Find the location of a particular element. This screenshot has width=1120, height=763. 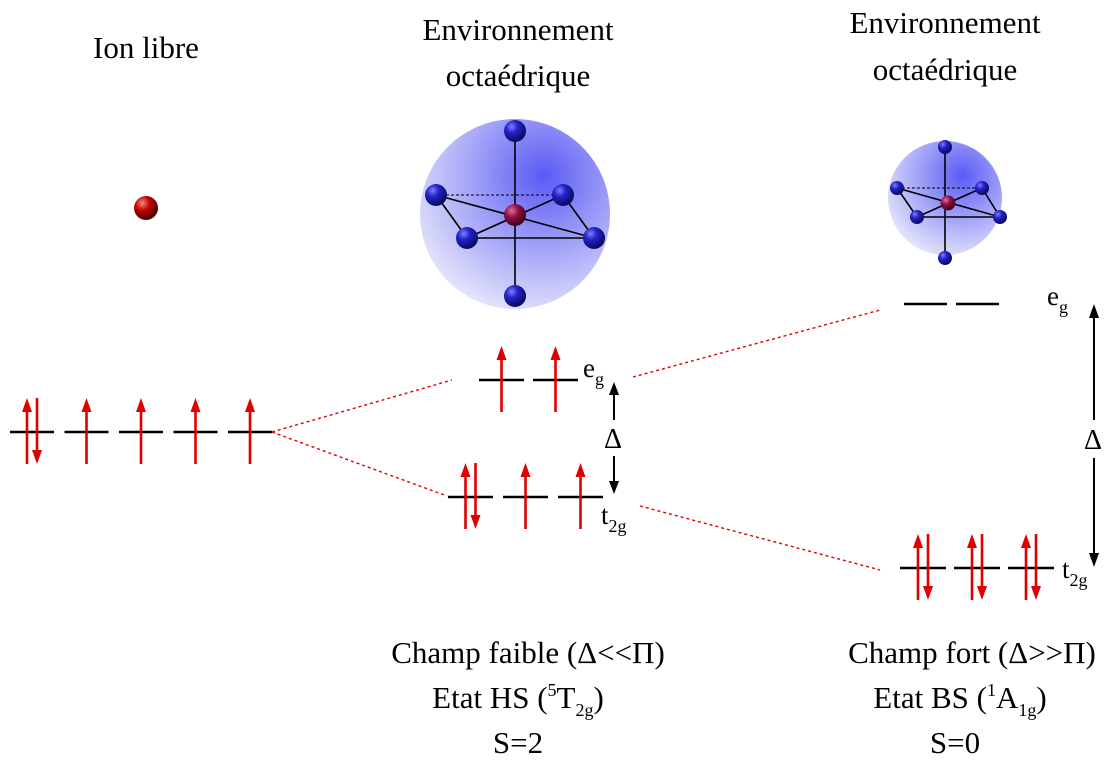

free-ion-levels is located at coordinates (141, 431).